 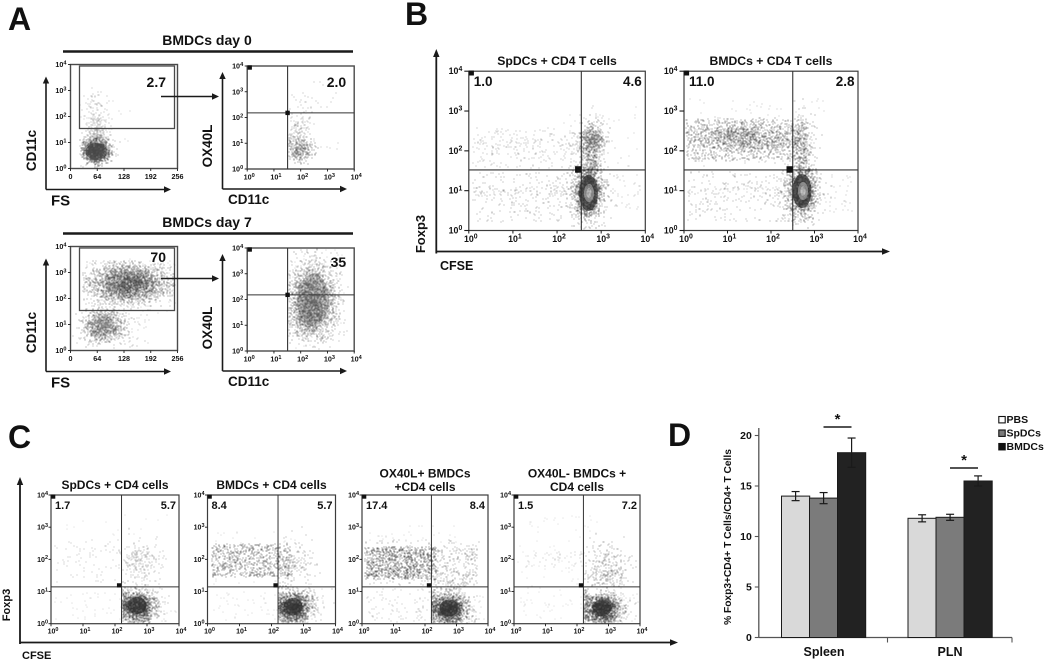 I want to click on svg-text: 20, so click(x=746, y=436).